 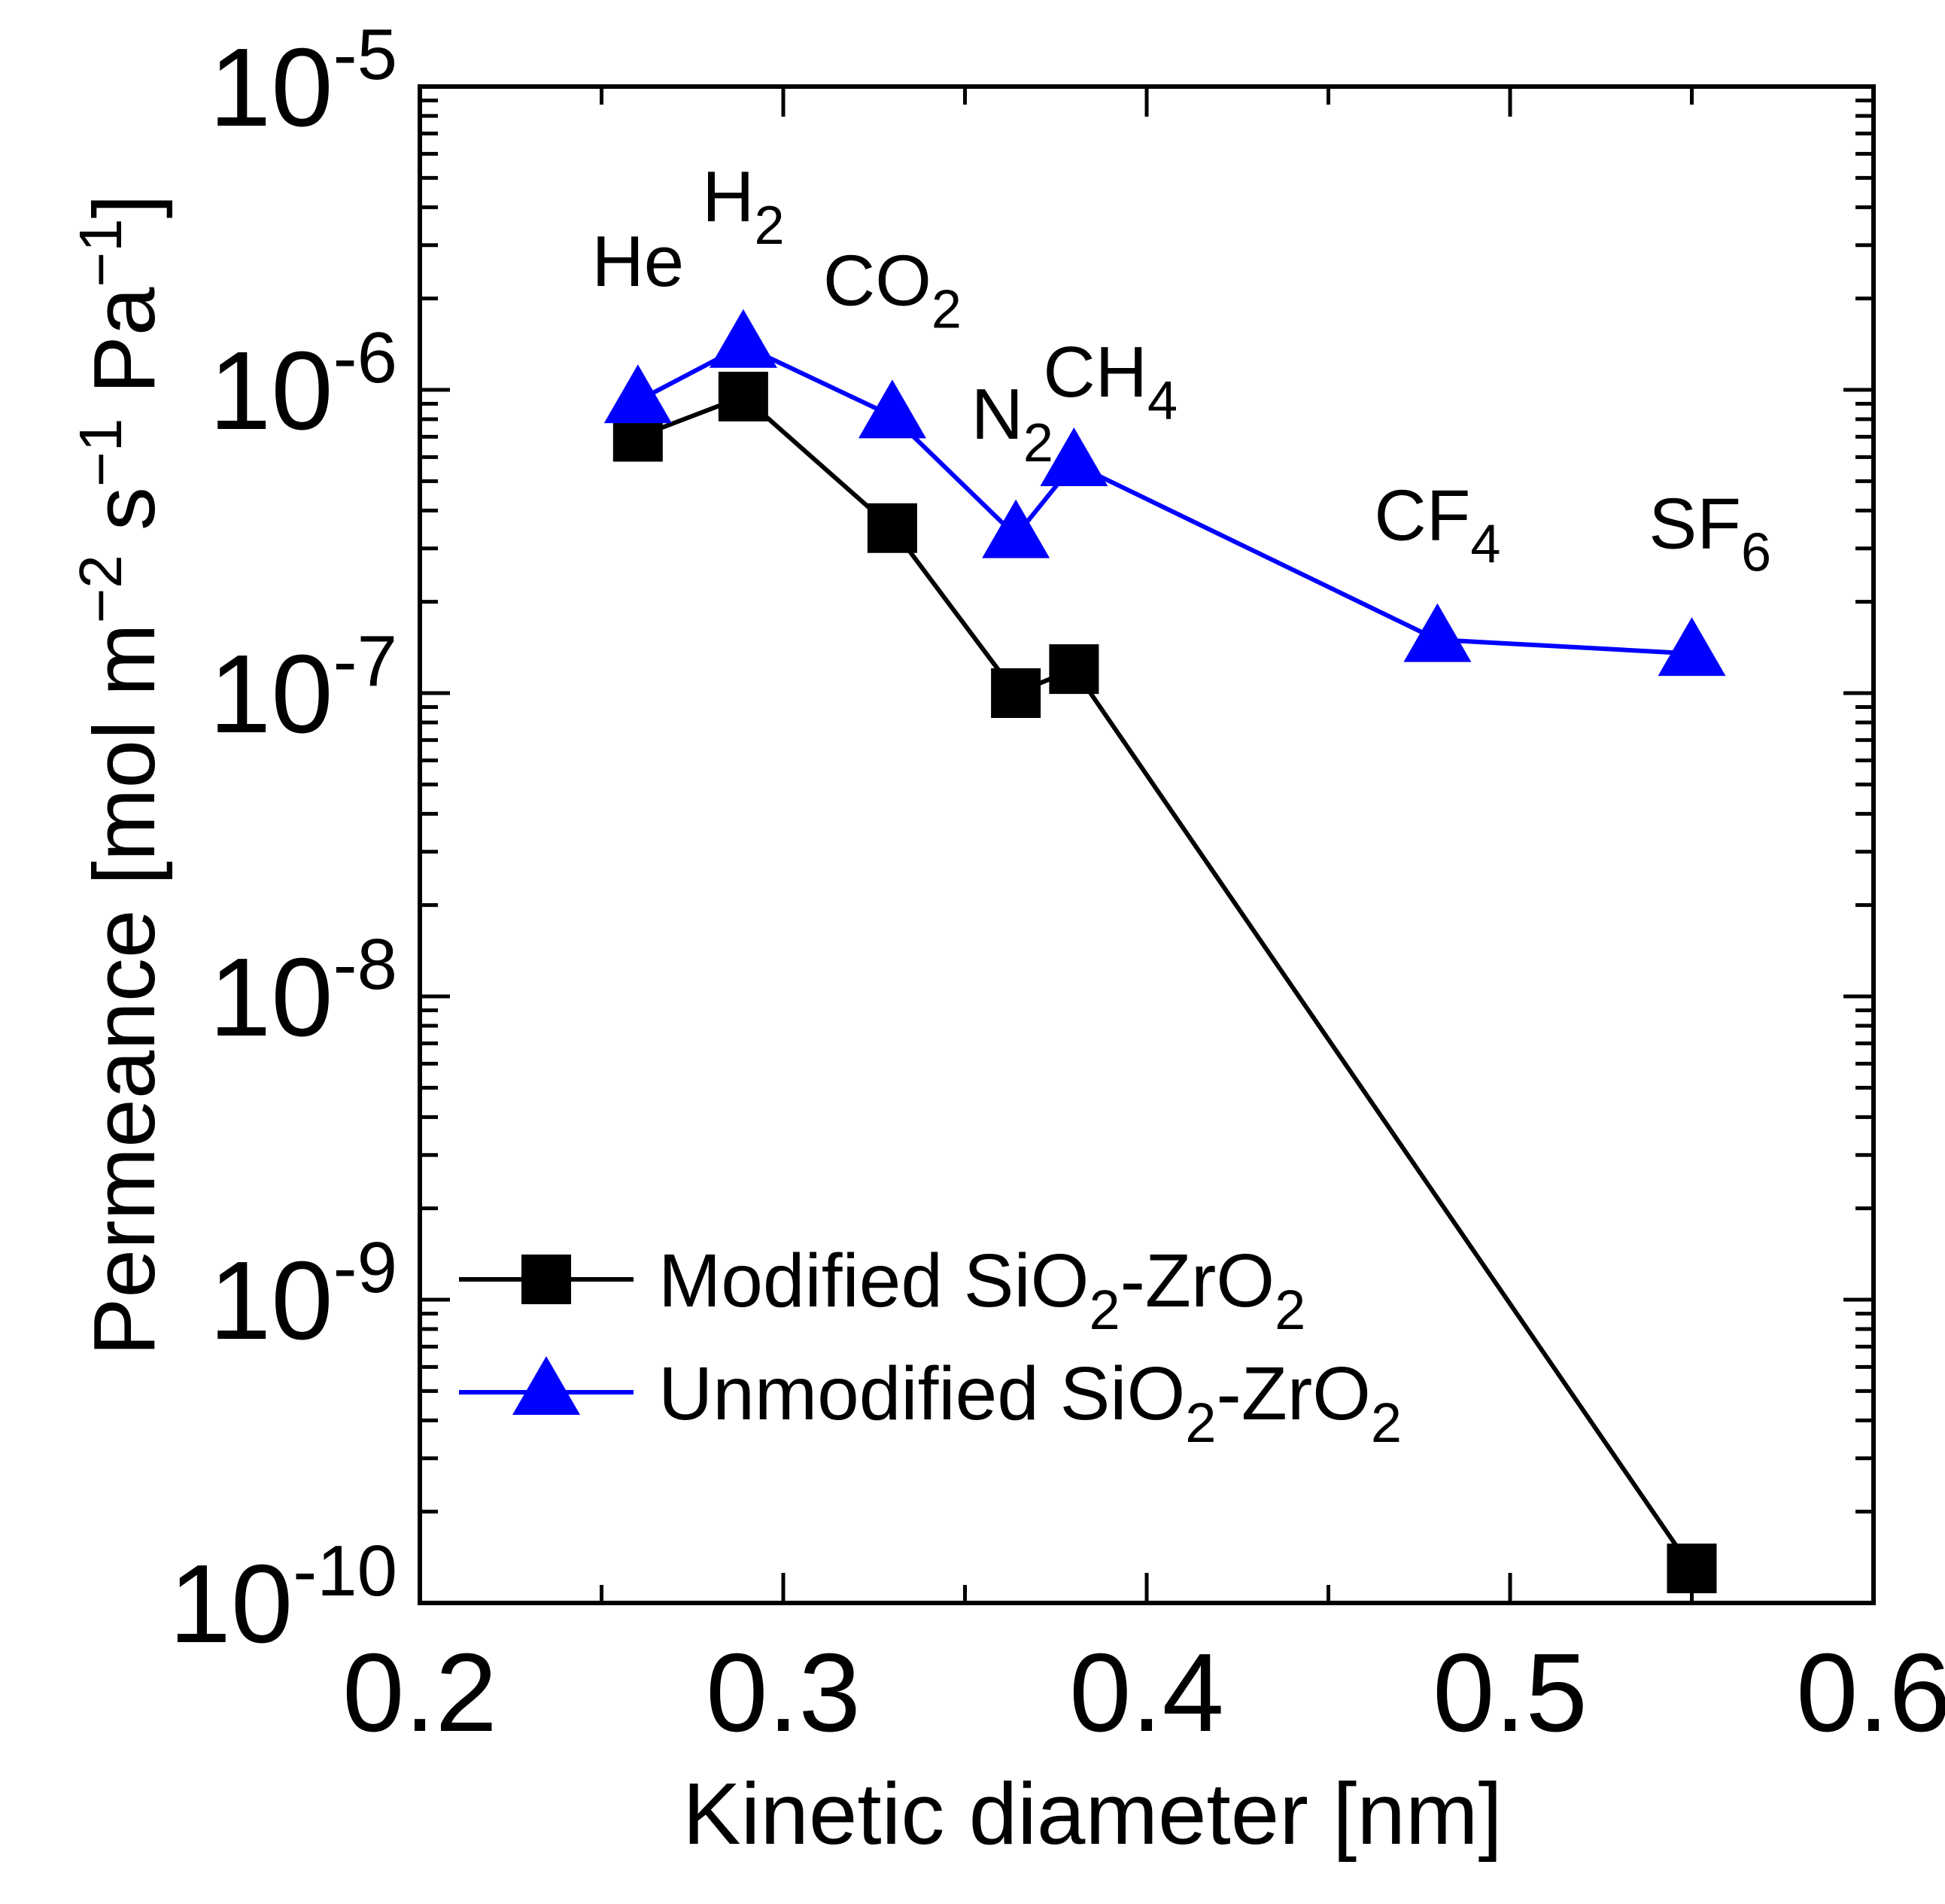 I want to click on legend-label: Unmodified SiO2-ZrO2, so click(x=1030, y=1403).